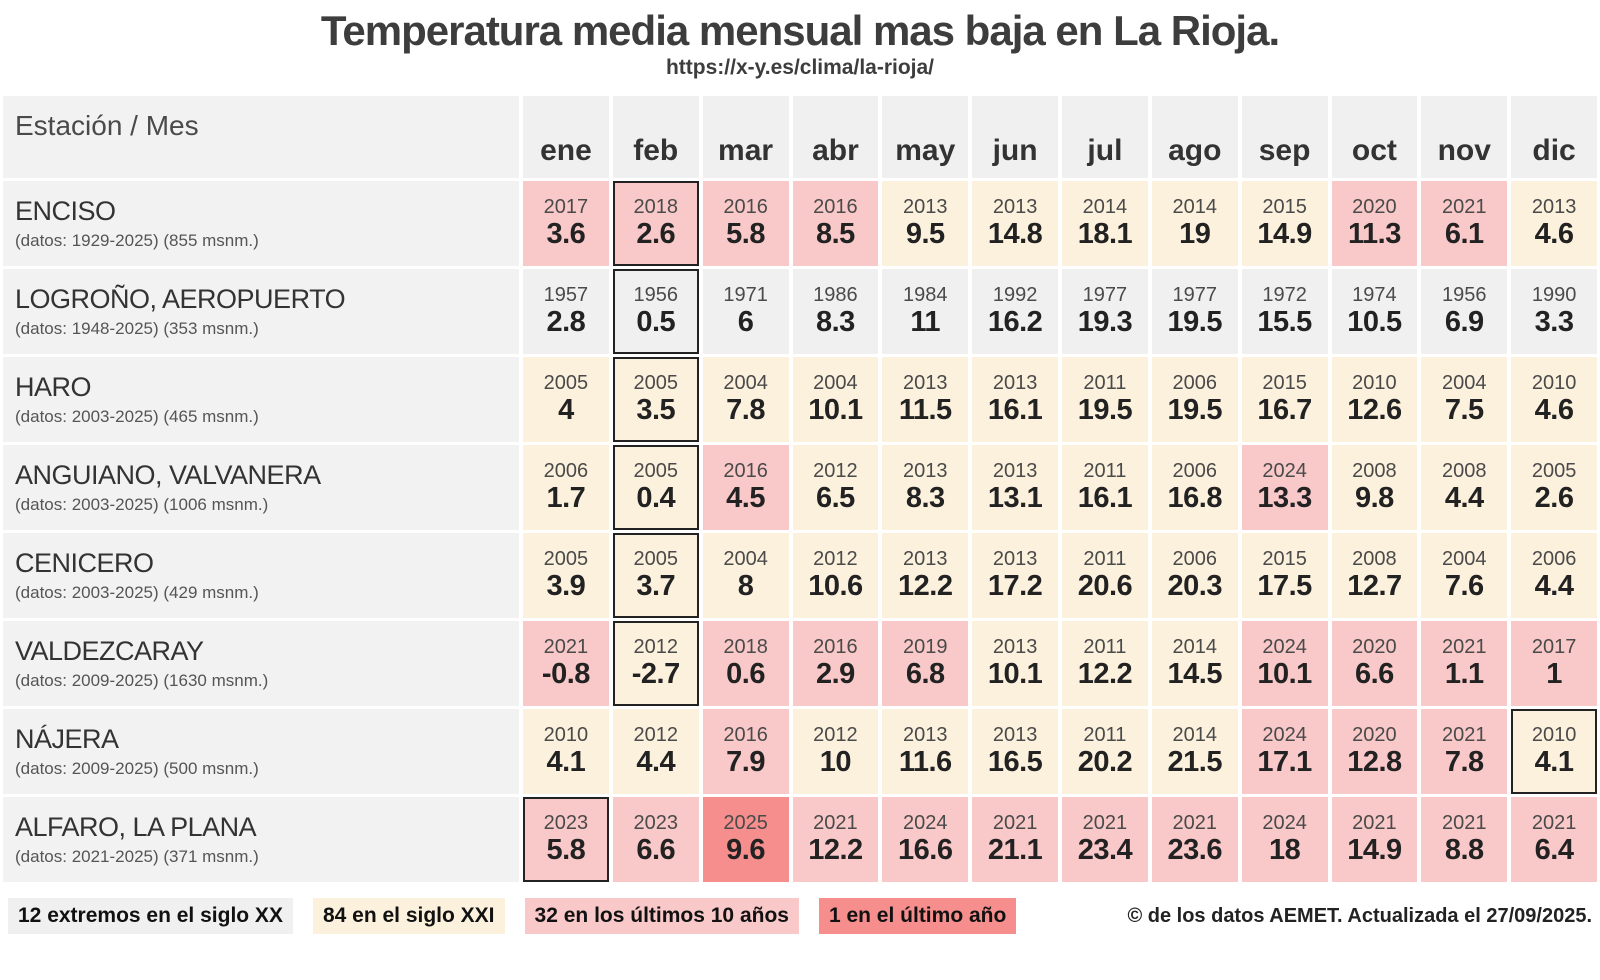 The height and width of the screenshot is (980, 1600). I want to click on temp-cell-nov: 2021 6.1, so click(1464, 224).